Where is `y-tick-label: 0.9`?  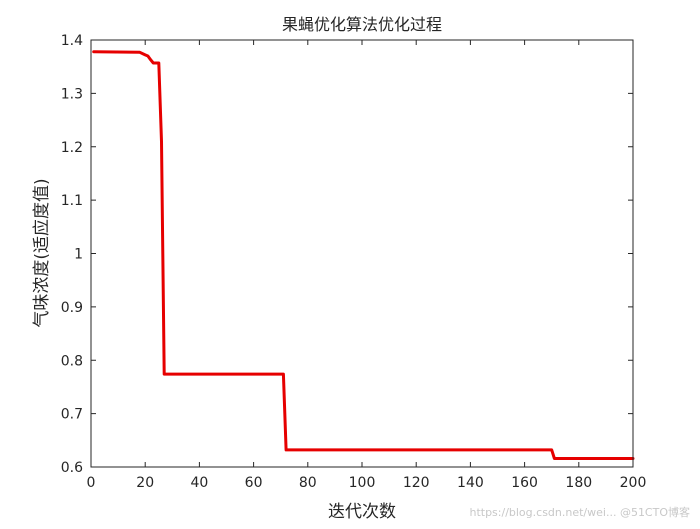
y-tick-label: 0.9 is located at coordinates (72, 308).